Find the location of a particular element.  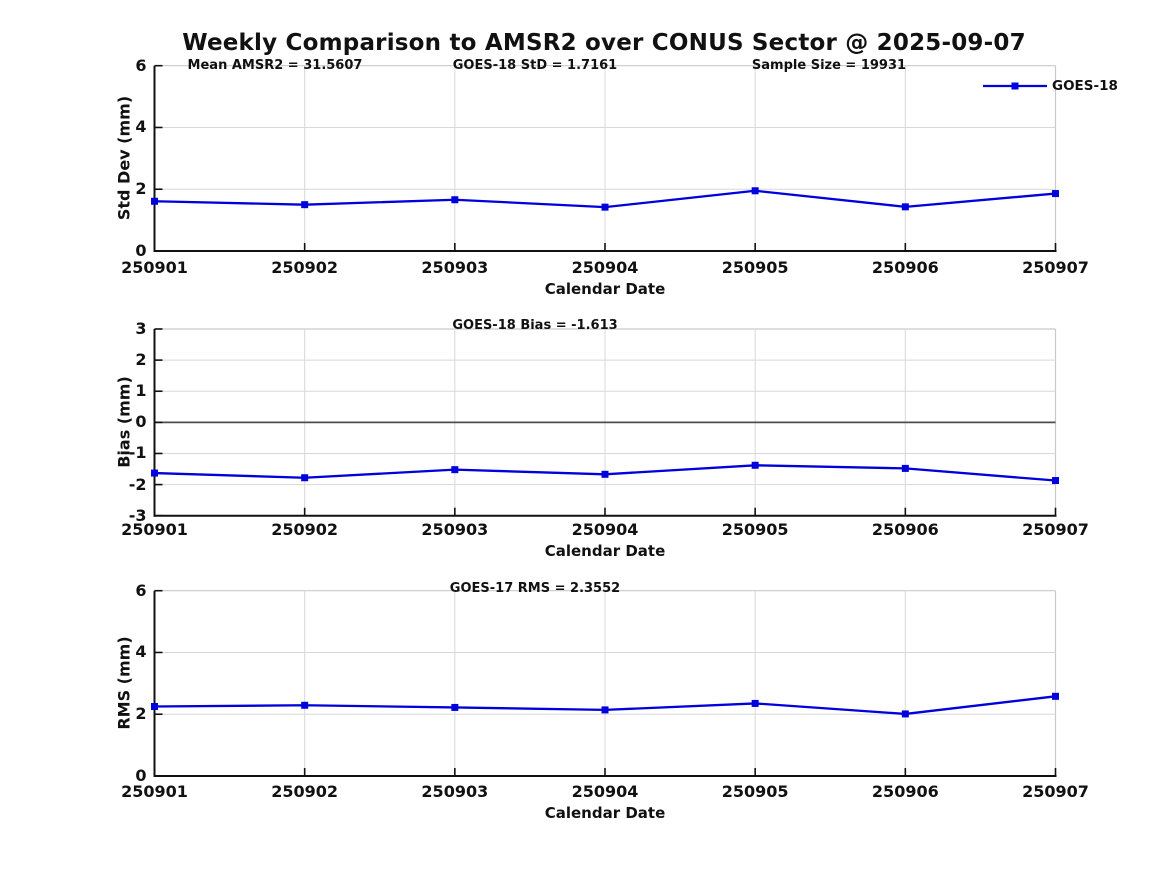

bias-y-tick-label: -1 is located at coordinates (137, 453).